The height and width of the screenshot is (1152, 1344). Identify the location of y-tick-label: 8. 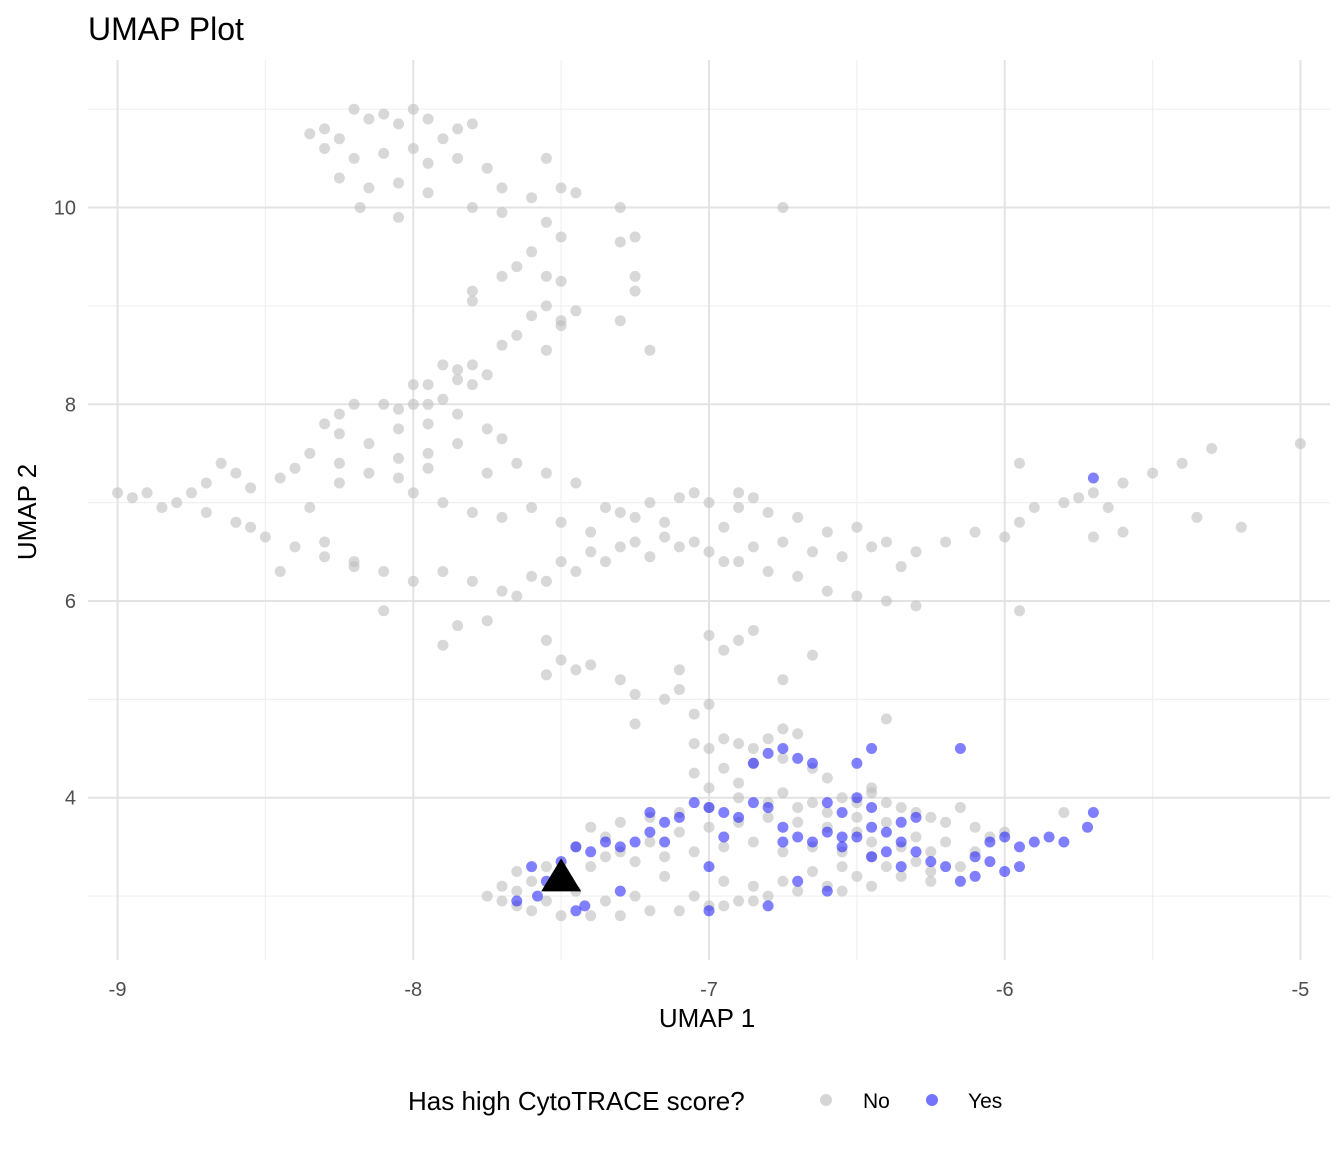
(70, 405).